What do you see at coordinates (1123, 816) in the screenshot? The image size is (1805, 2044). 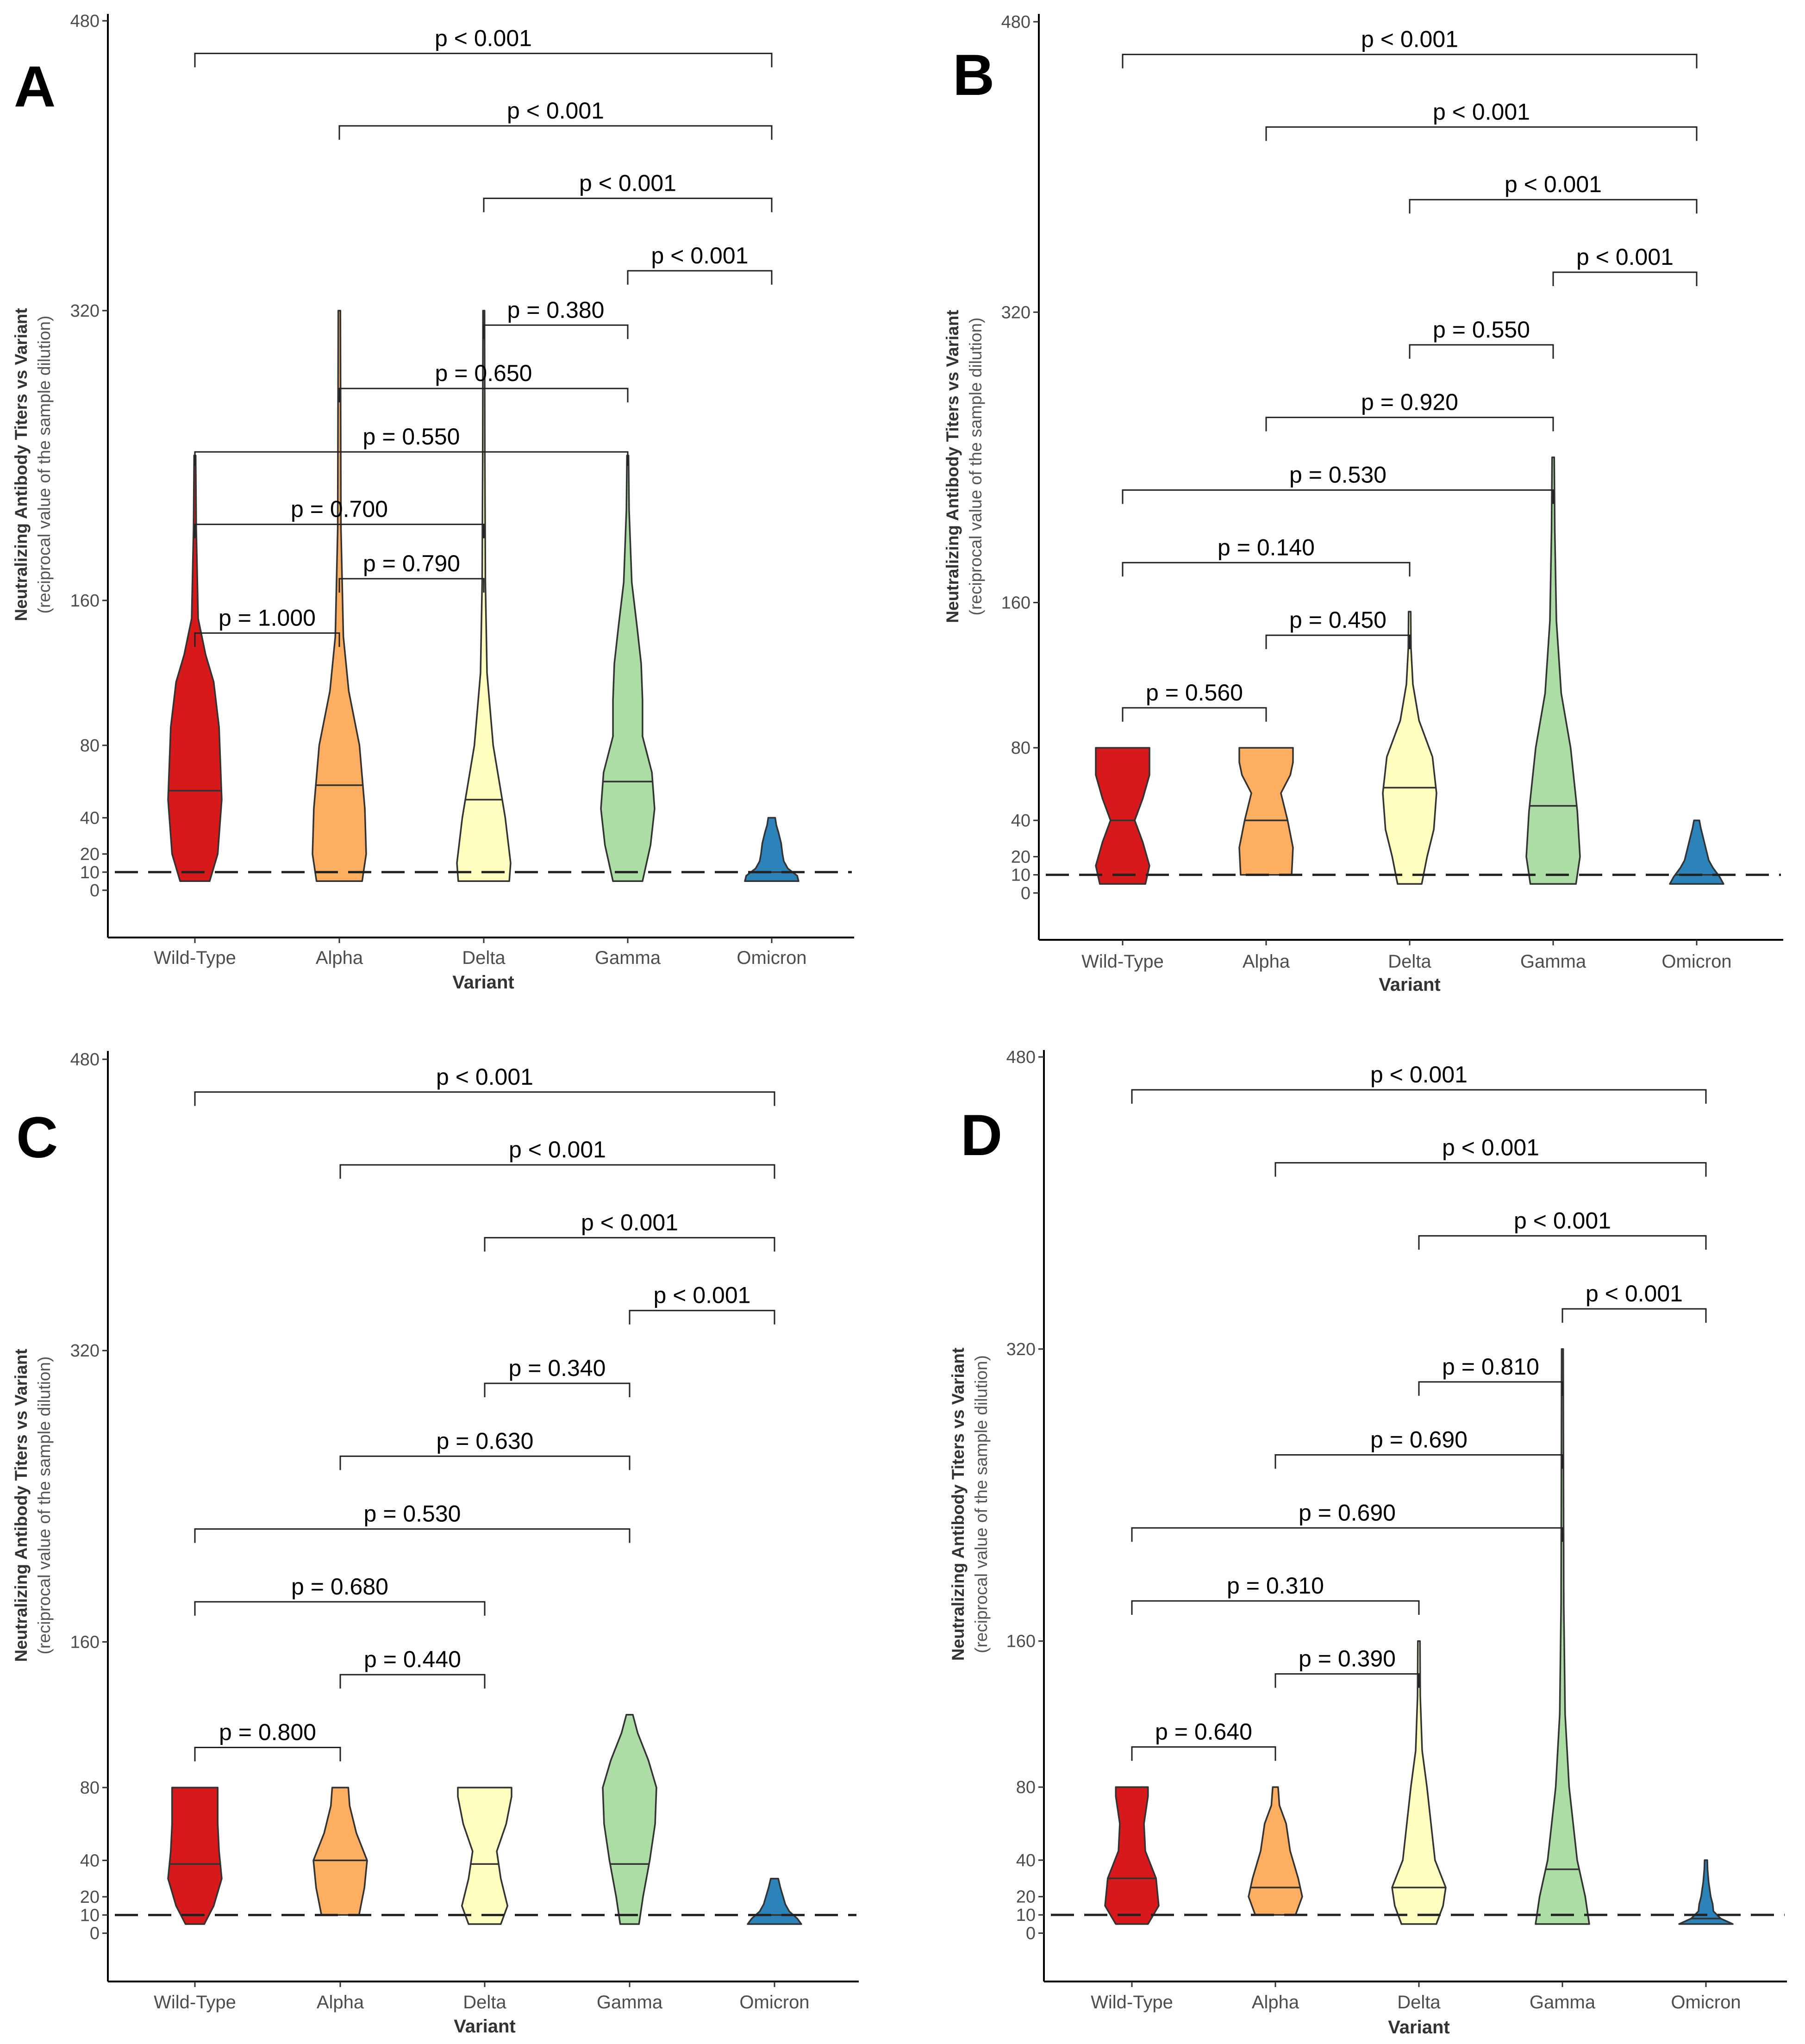 I see `violin-wild-type` at bounding box center [1123, 816].